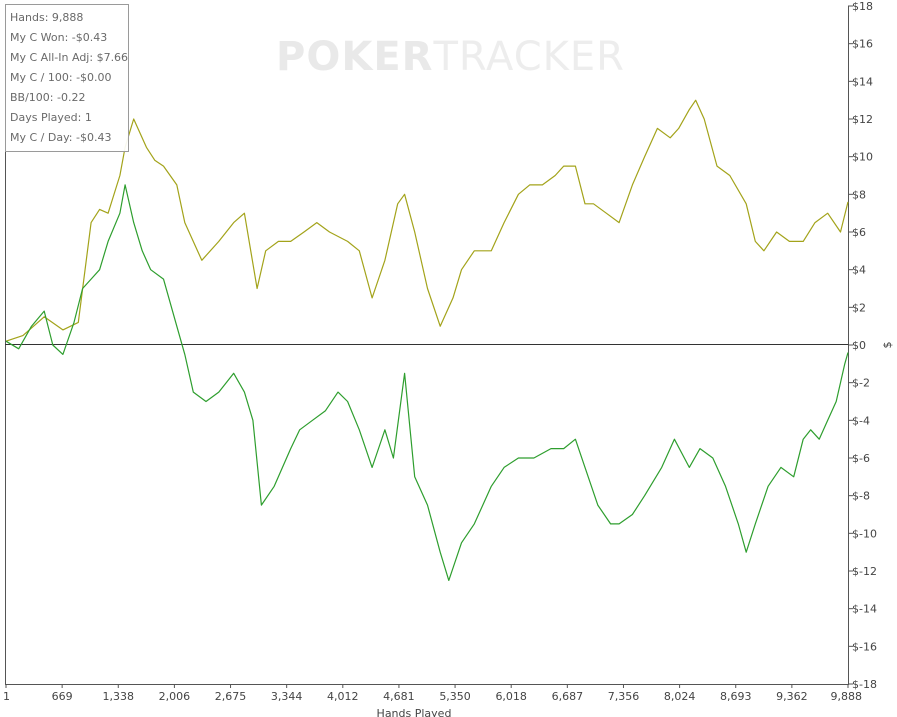 The image size is (897, 717). What do you see at coordinates (859, 307) in the screenshot?
I see `y-tick-label: $2` at bounding box center [859, 307].